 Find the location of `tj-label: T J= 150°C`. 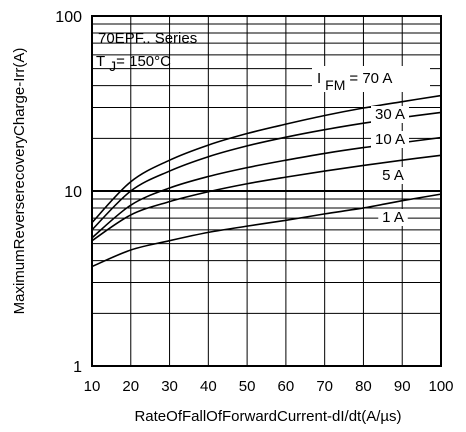

tj-label: T J= 150°C is located at coordinates (133, 63).